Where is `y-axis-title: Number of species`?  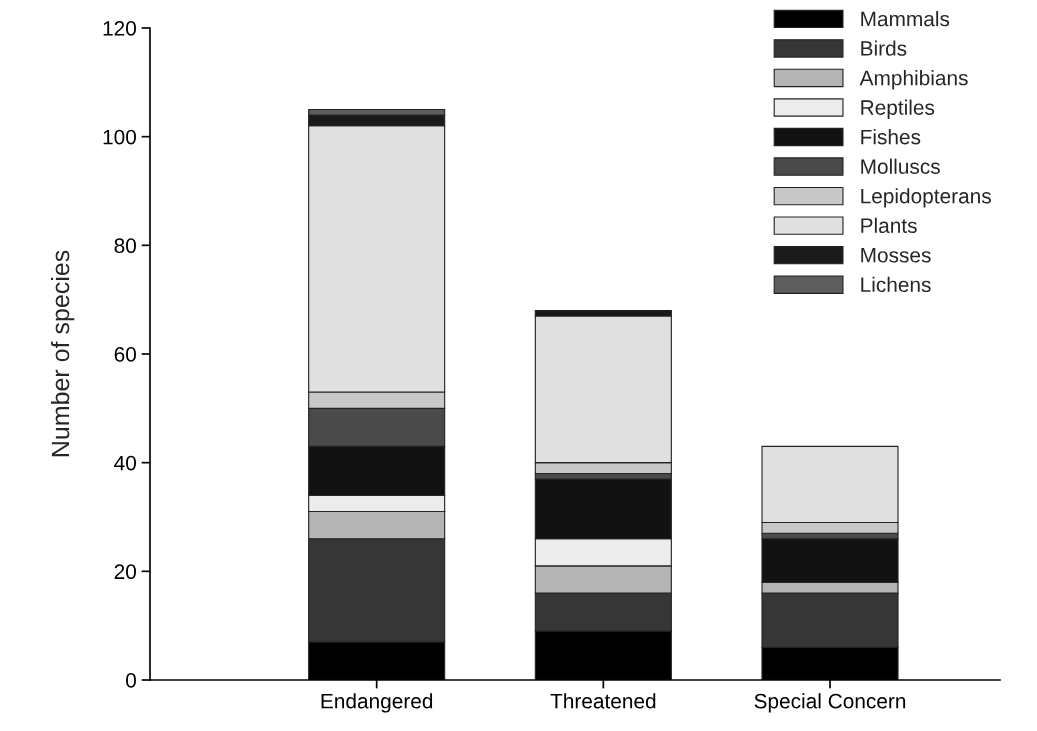 y-axis-title: Number of species is located at coordinates (62, 353).